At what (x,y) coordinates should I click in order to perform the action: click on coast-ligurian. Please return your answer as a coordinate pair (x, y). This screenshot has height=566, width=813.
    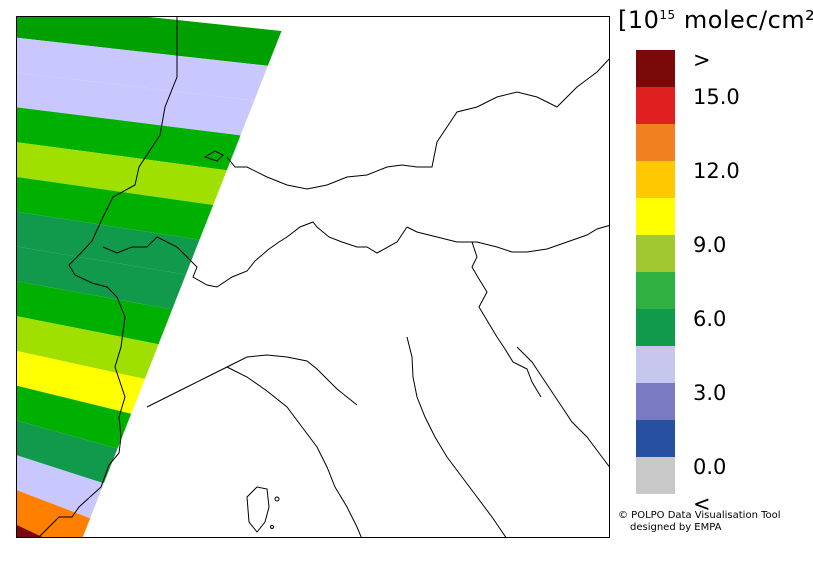
    Looking at the image, I should click on (252, 381).